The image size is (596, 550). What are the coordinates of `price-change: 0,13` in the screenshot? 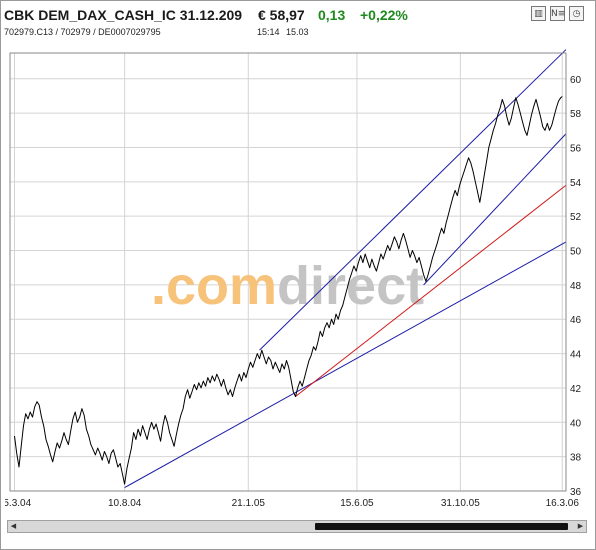 It's located at (332, 15).